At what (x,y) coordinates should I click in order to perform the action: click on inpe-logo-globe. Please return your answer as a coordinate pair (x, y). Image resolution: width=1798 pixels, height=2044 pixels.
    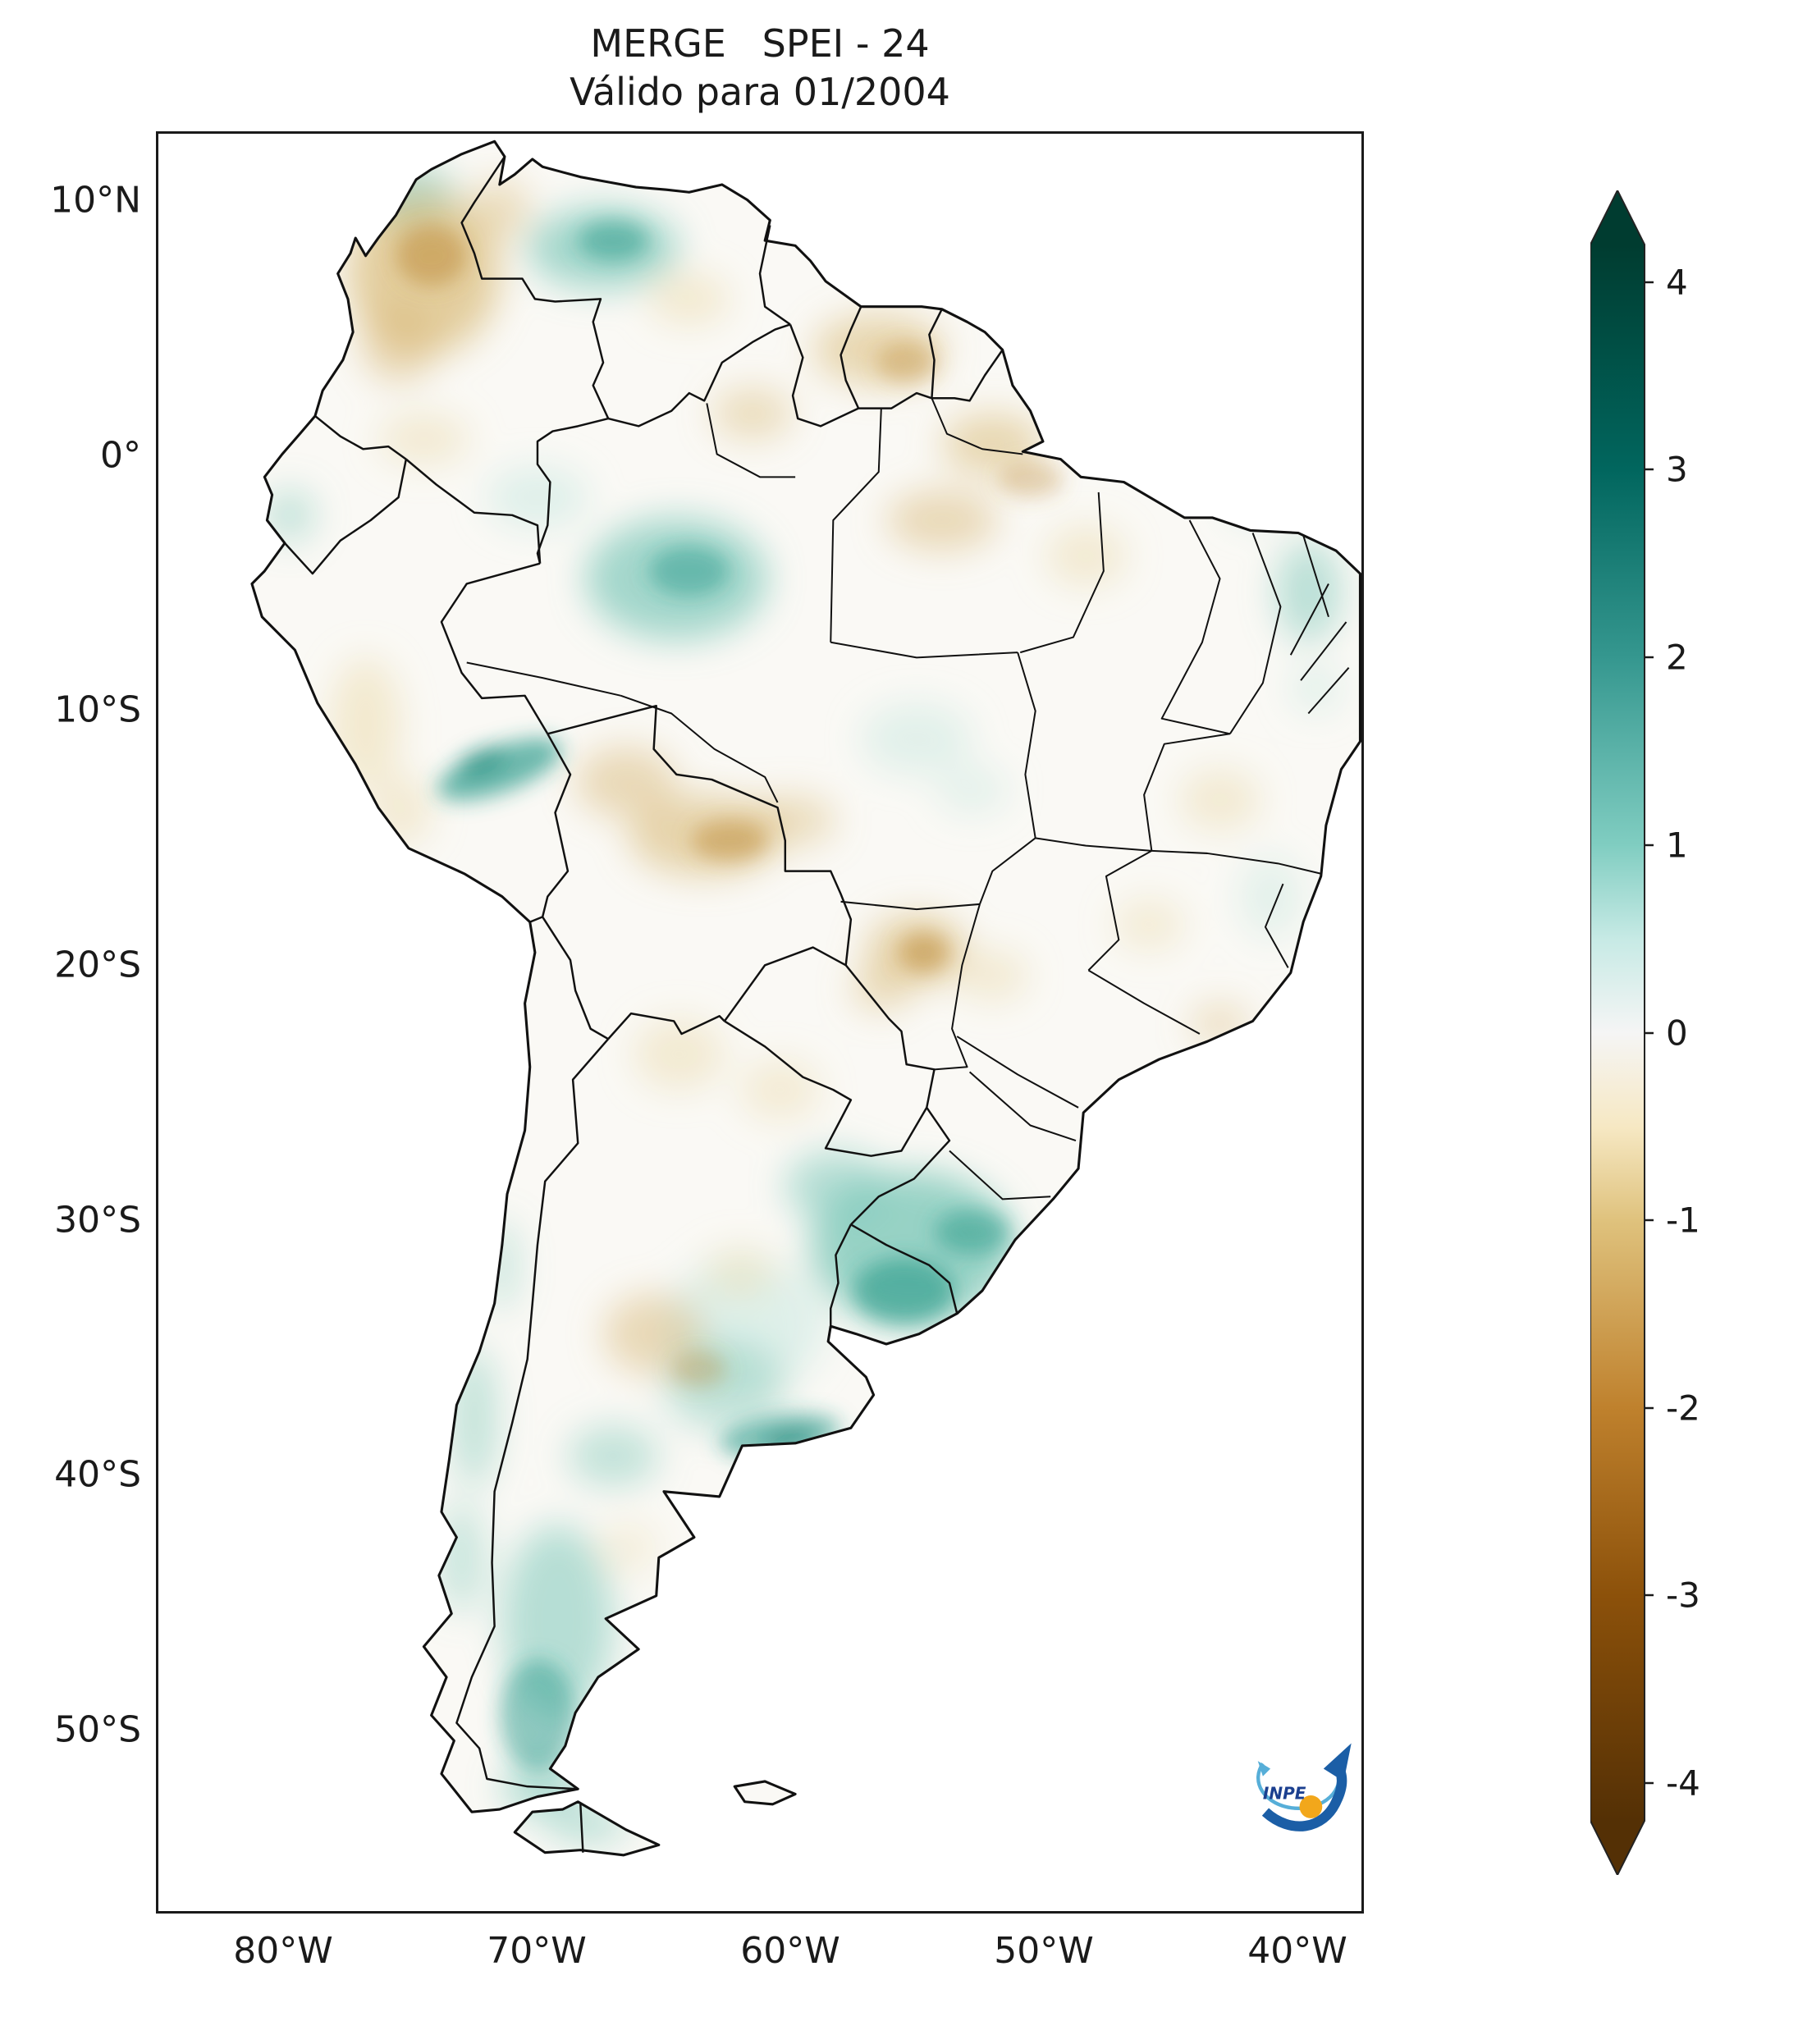
    Looking at the image, I should click on (1311, 1806).